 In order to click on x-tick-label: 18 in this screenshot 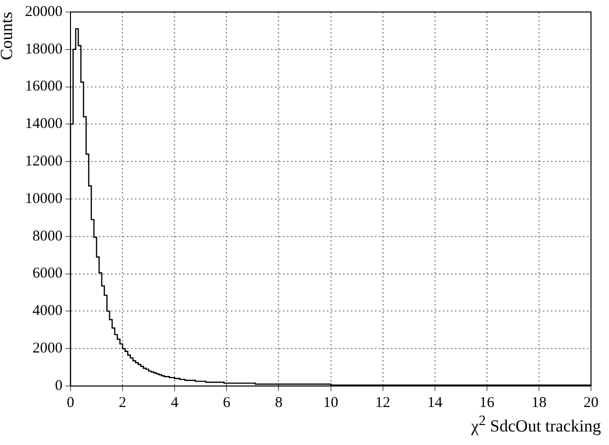, I will do `click(538, 402)`.